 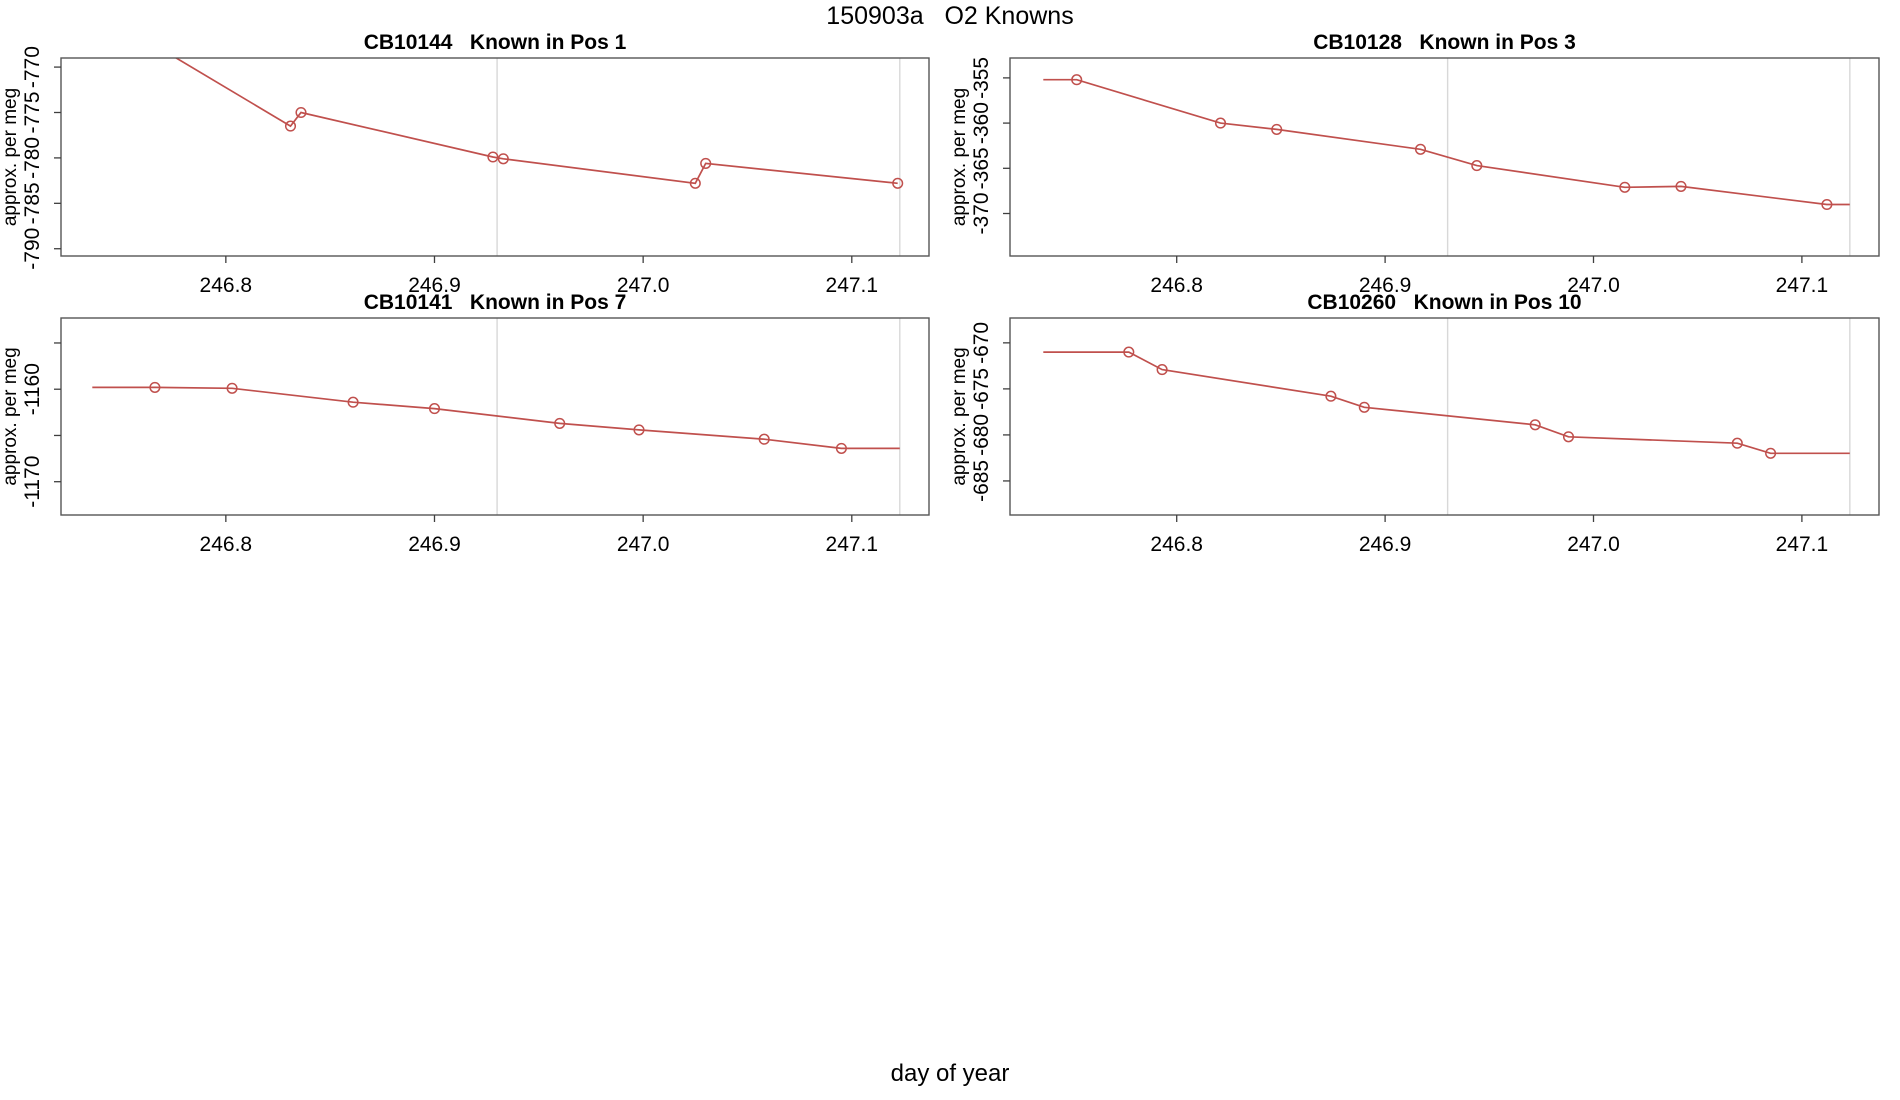 I want to click on panel-title: CB10260 Known in Pos 10, so click(x=1444, y=302).